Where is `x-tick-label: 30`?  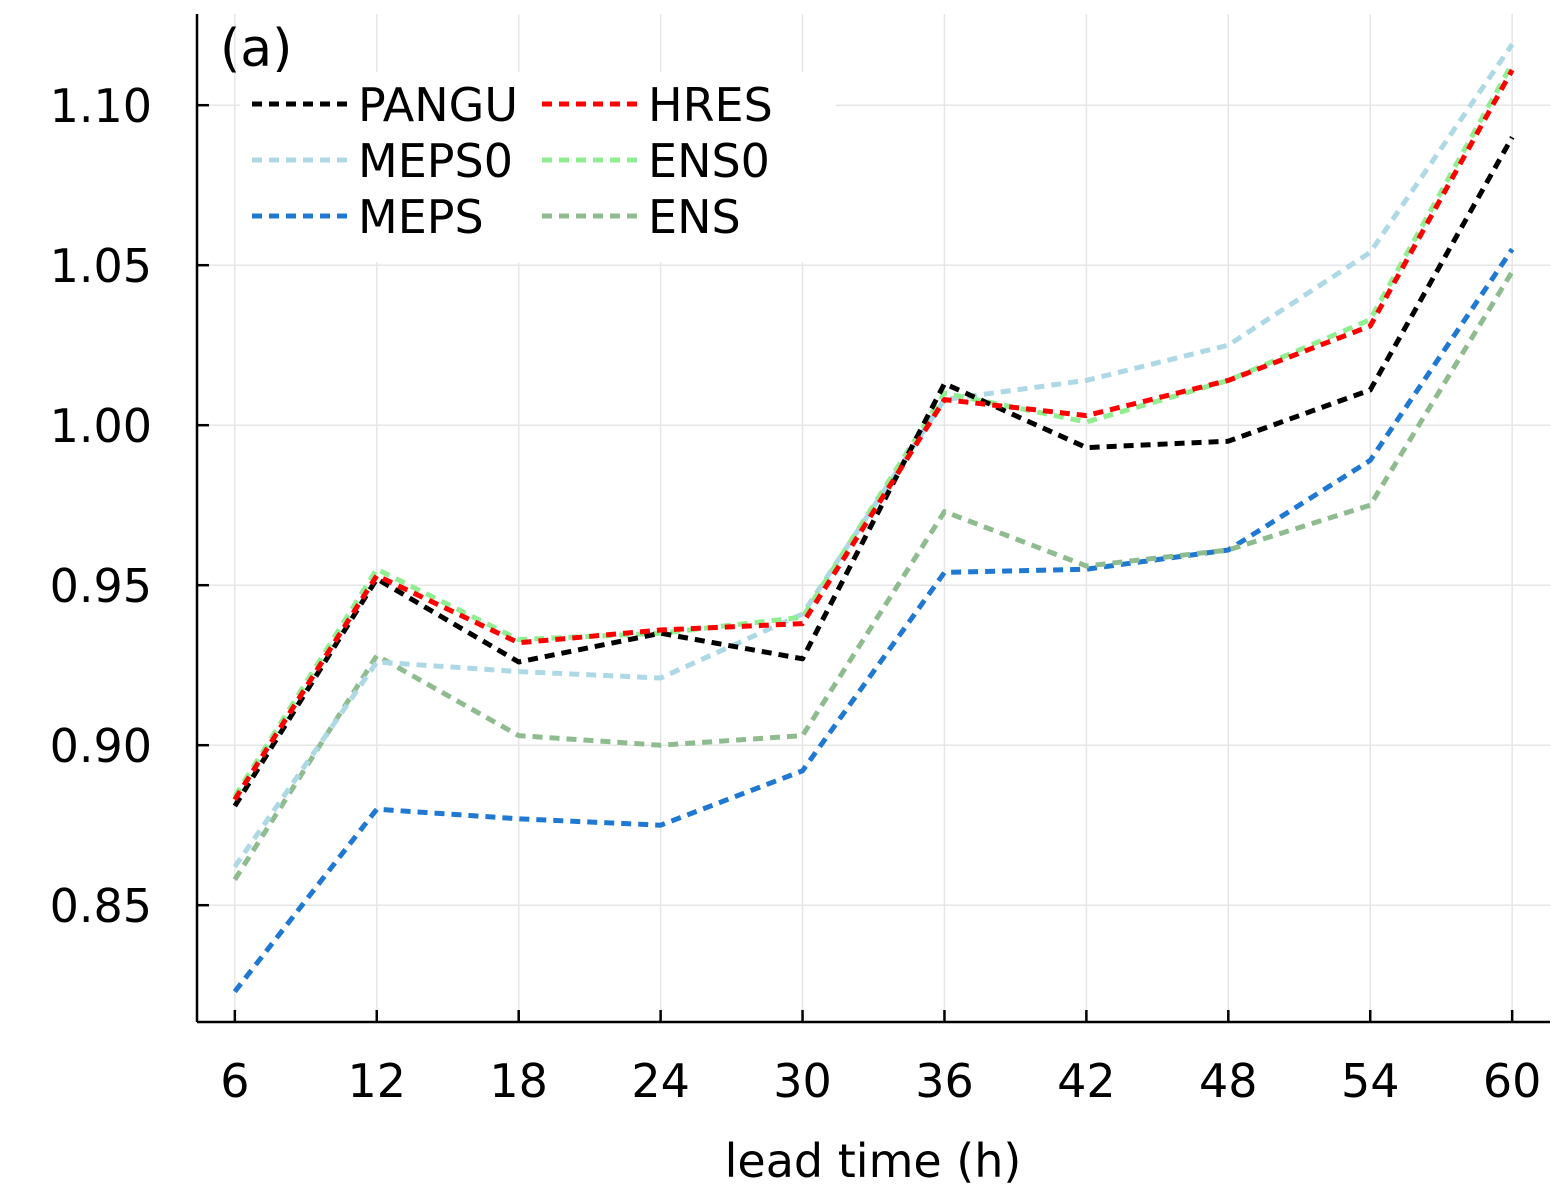 x-tick-label: 30 is located at coordinates (802, 1081).